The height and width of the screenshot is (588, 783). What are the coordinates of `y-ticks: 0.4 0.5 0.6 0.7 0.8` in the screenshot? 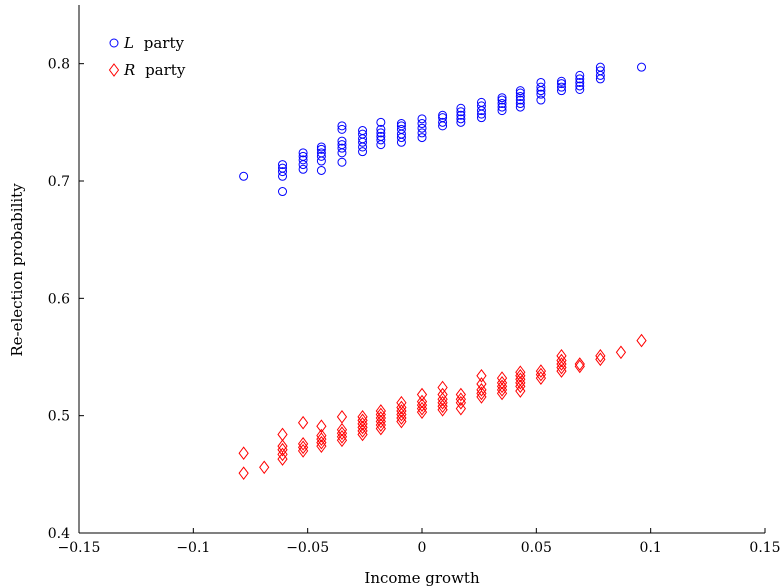 It's located at (66, 299).